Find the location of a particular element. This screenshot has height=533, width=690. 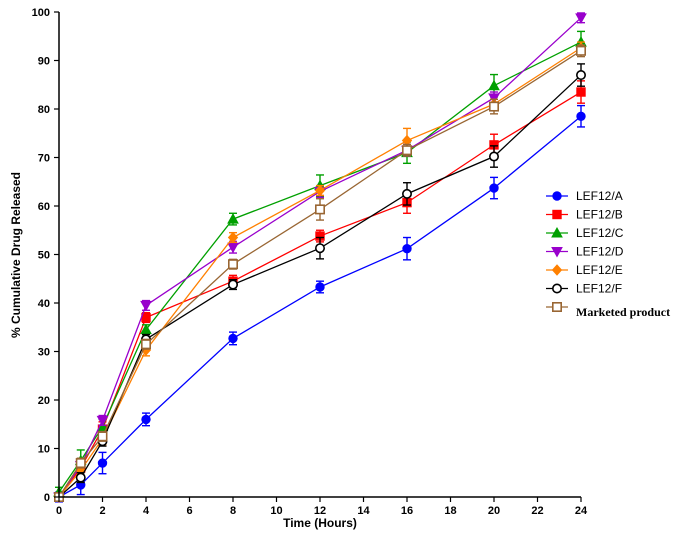

y-tick-label: 90 is located at coordinates (44, 62).